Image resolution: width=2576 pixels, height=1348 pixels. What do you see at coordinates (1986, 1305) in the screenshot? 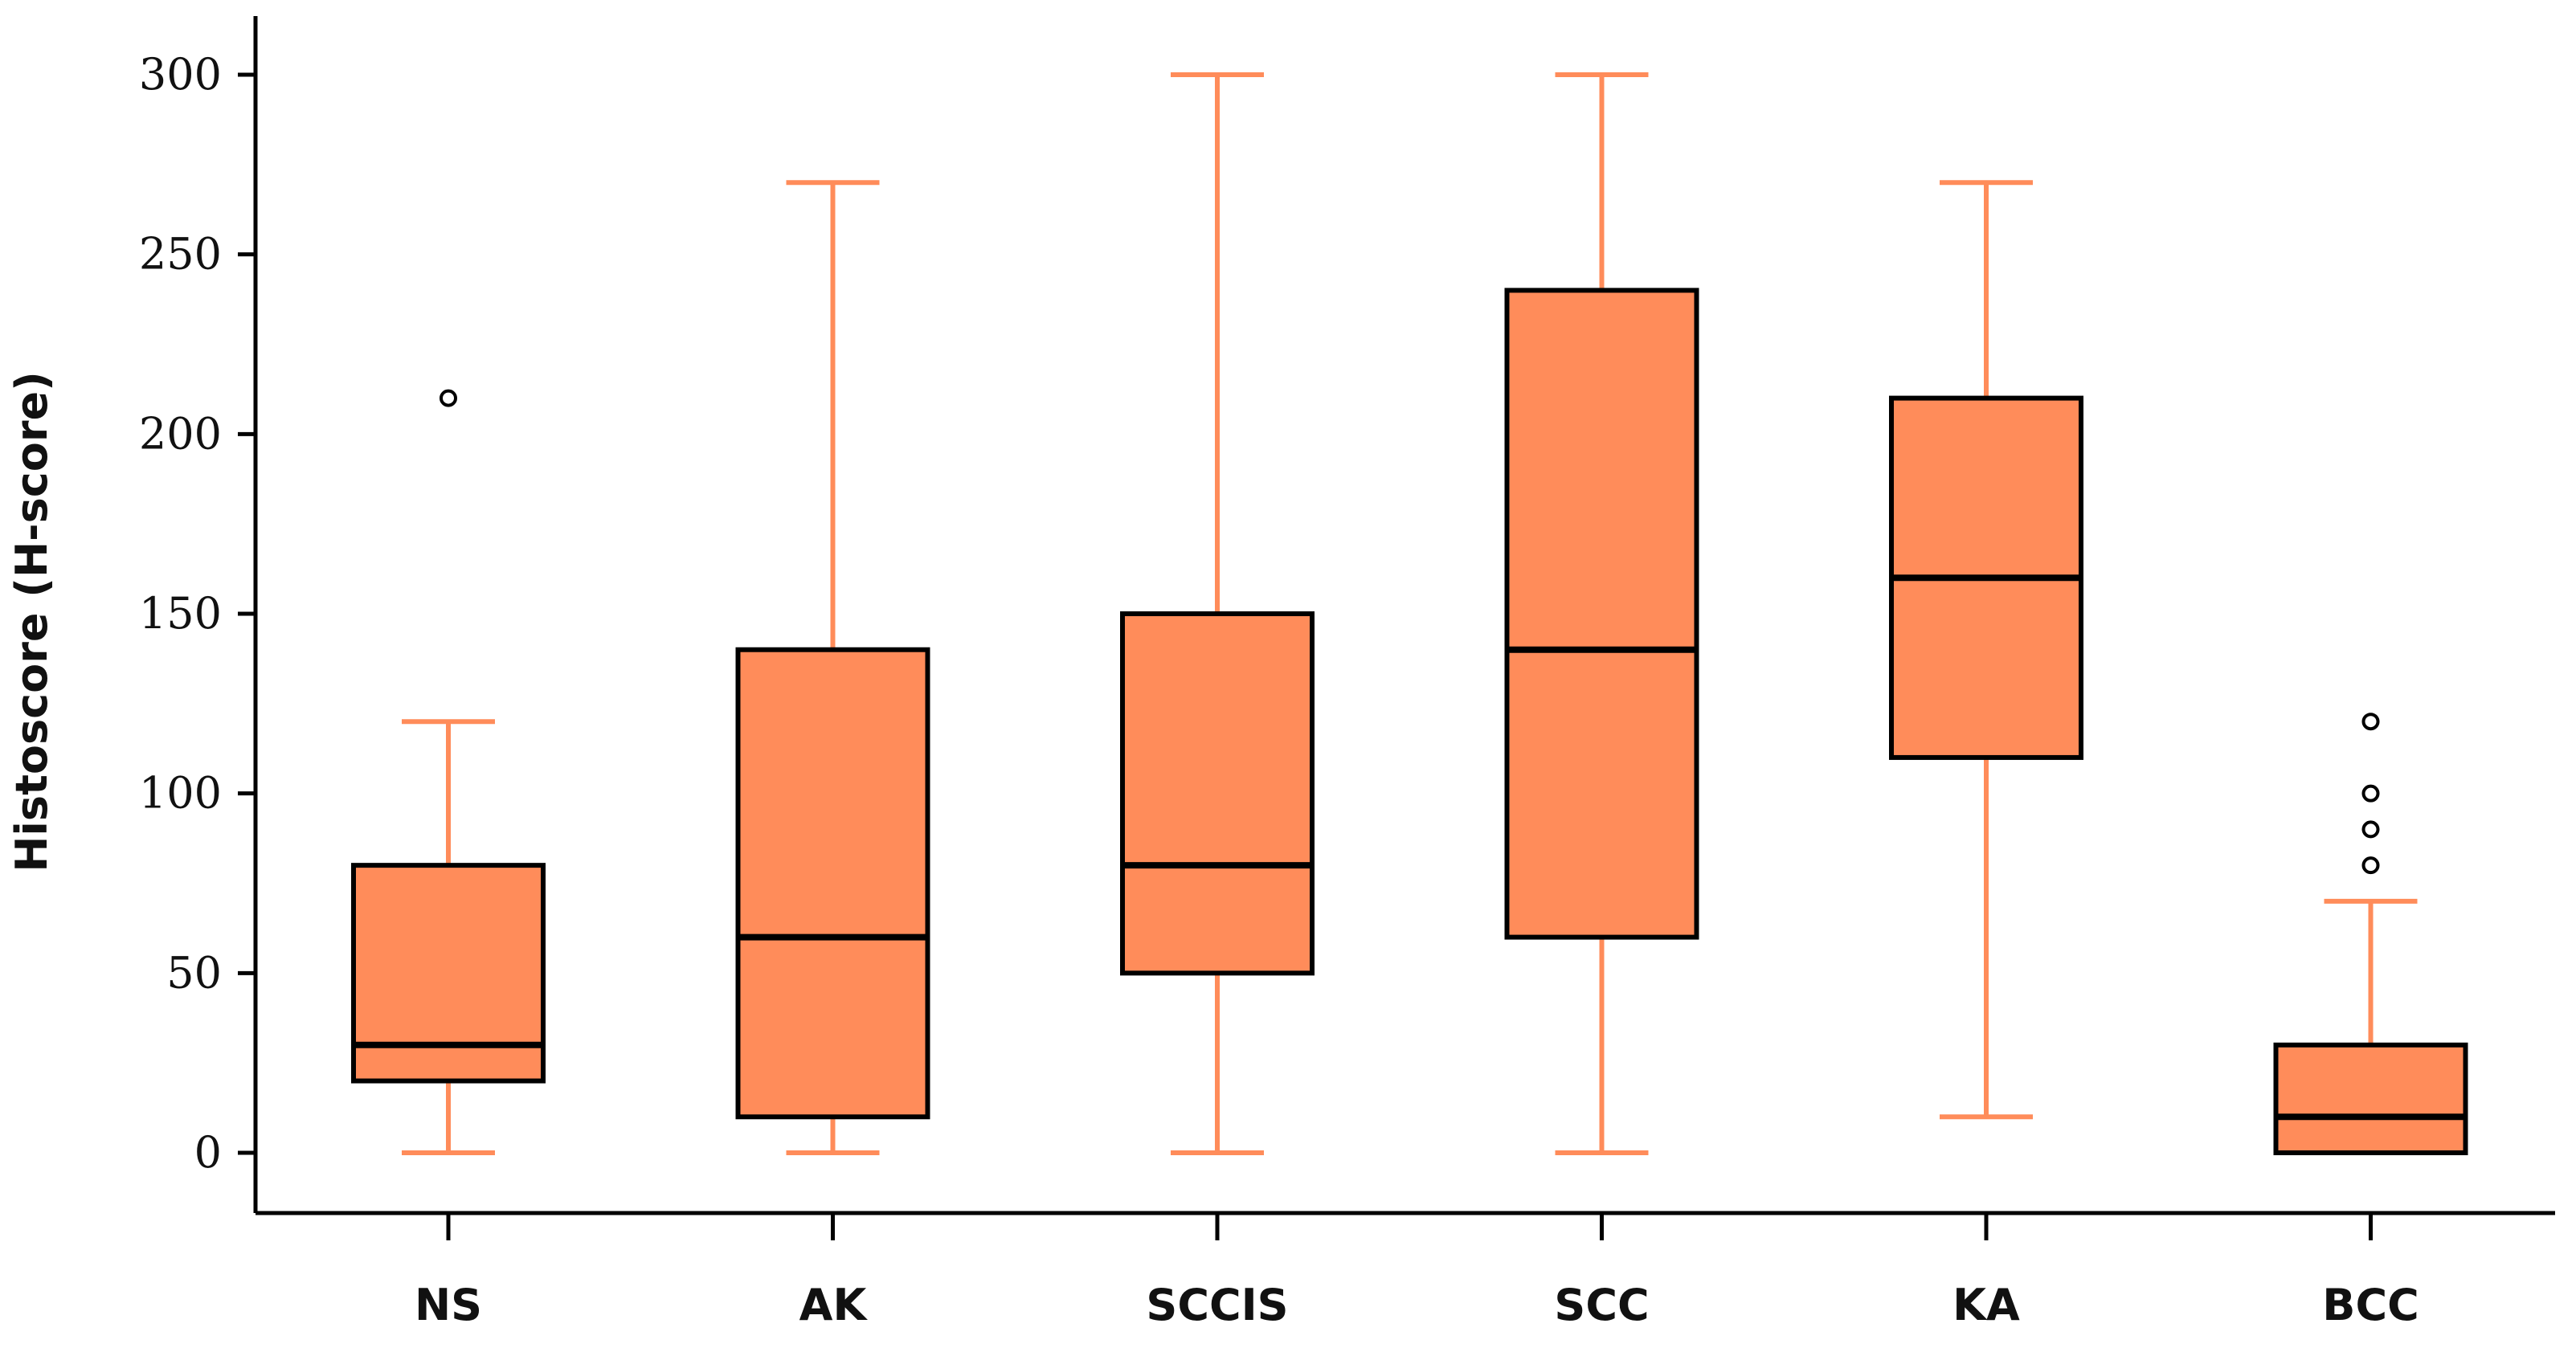
I see `x-tick-label-ka: KA` at bounding box center [1986, 1305].